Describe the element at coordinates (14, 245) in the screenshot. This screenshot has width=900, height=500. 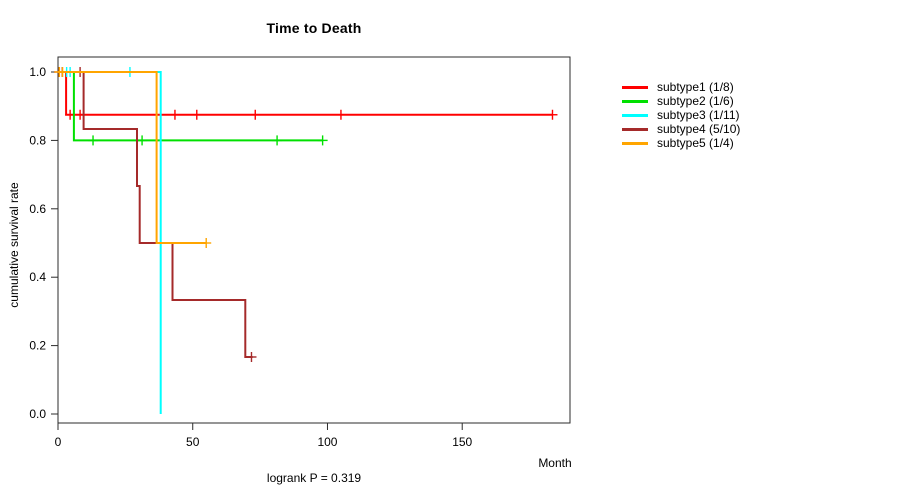
I see `y-axis-title: cumulative survival rate` at that location.